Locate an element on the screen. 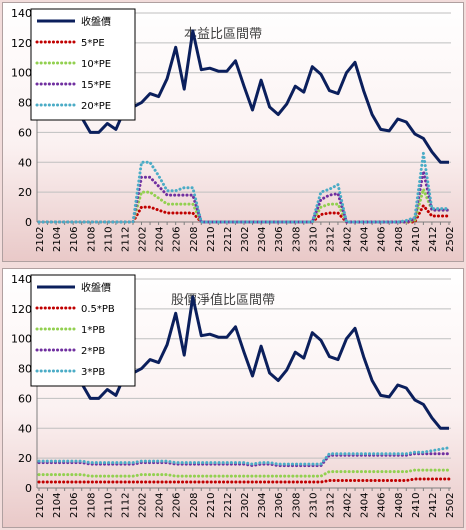  legend-label: 20*PE is located at coordinates (96, 106).